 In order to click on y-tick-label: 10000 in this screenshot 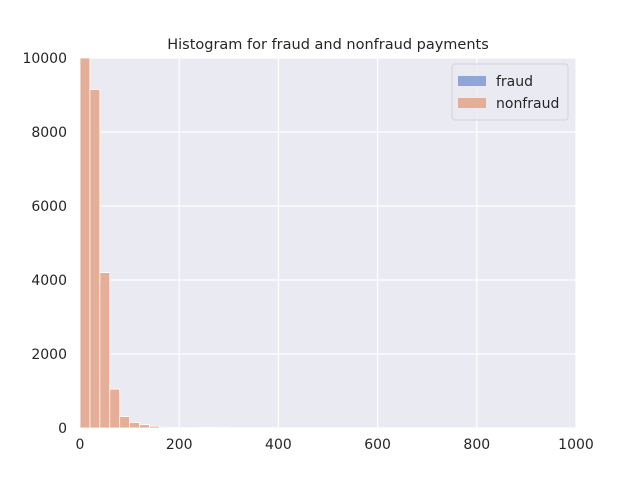, I will do `click(44, 59)`.